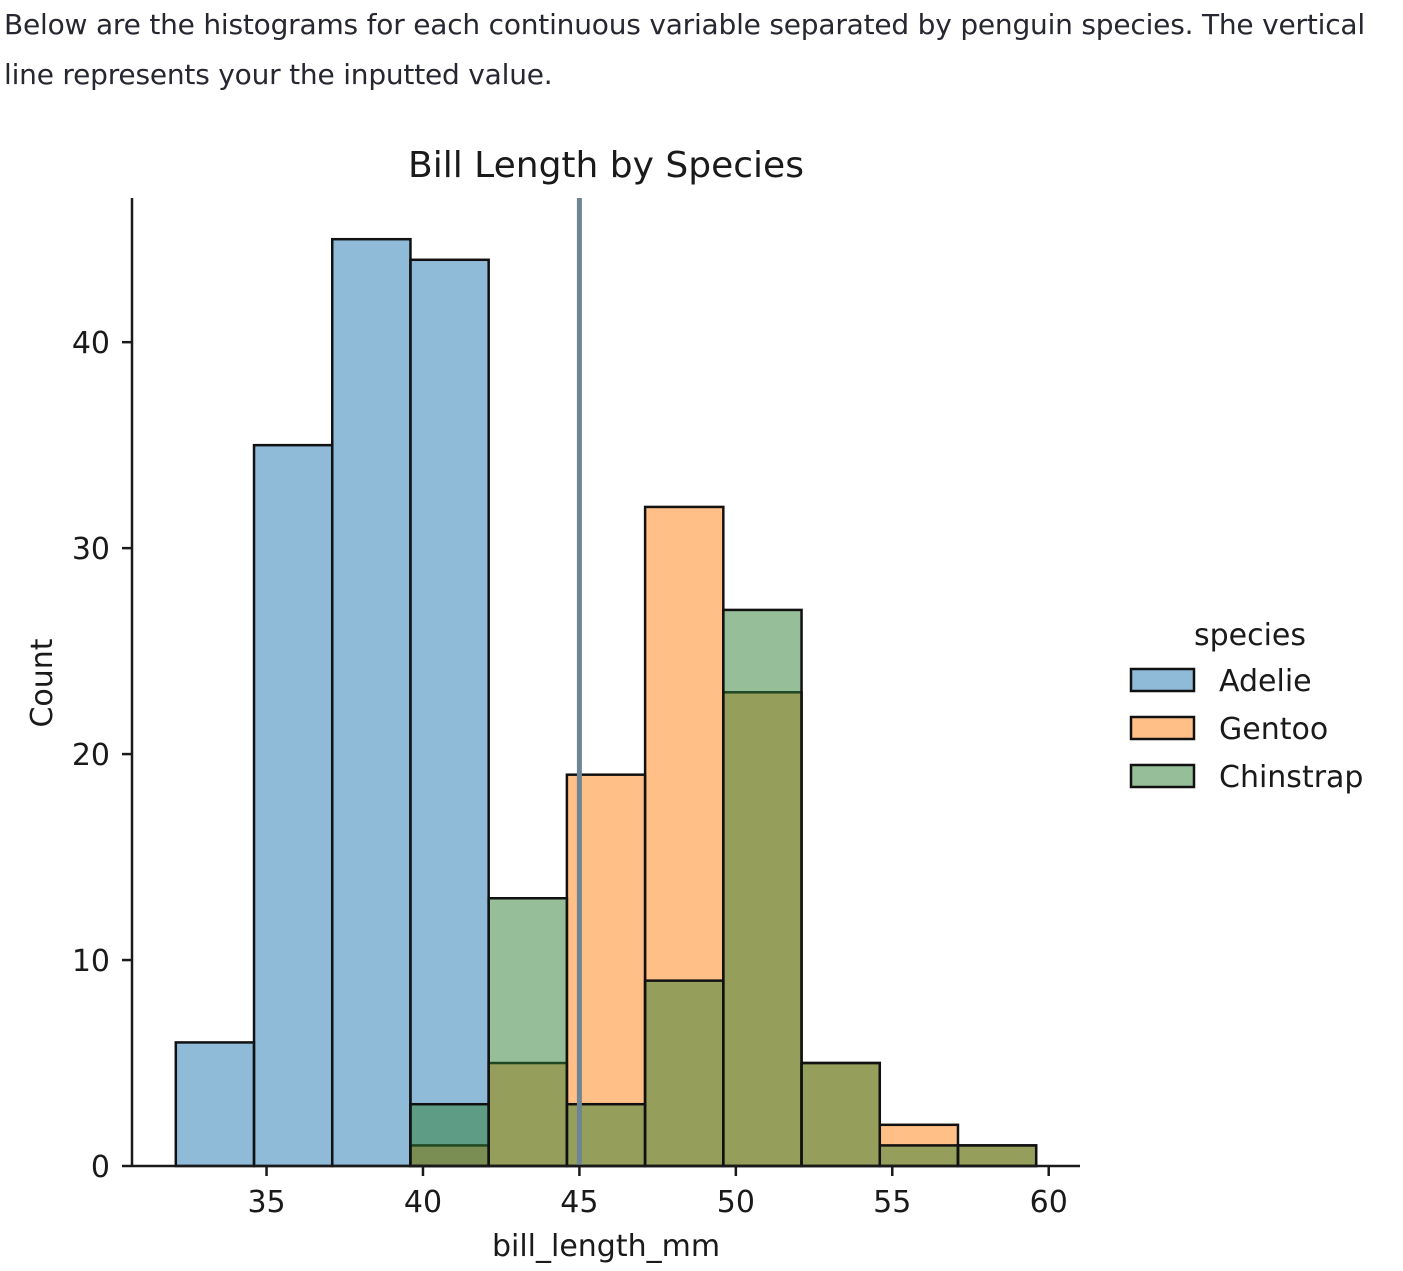  I want to click on y-tick-label-0: 0, so click(100, 1167).